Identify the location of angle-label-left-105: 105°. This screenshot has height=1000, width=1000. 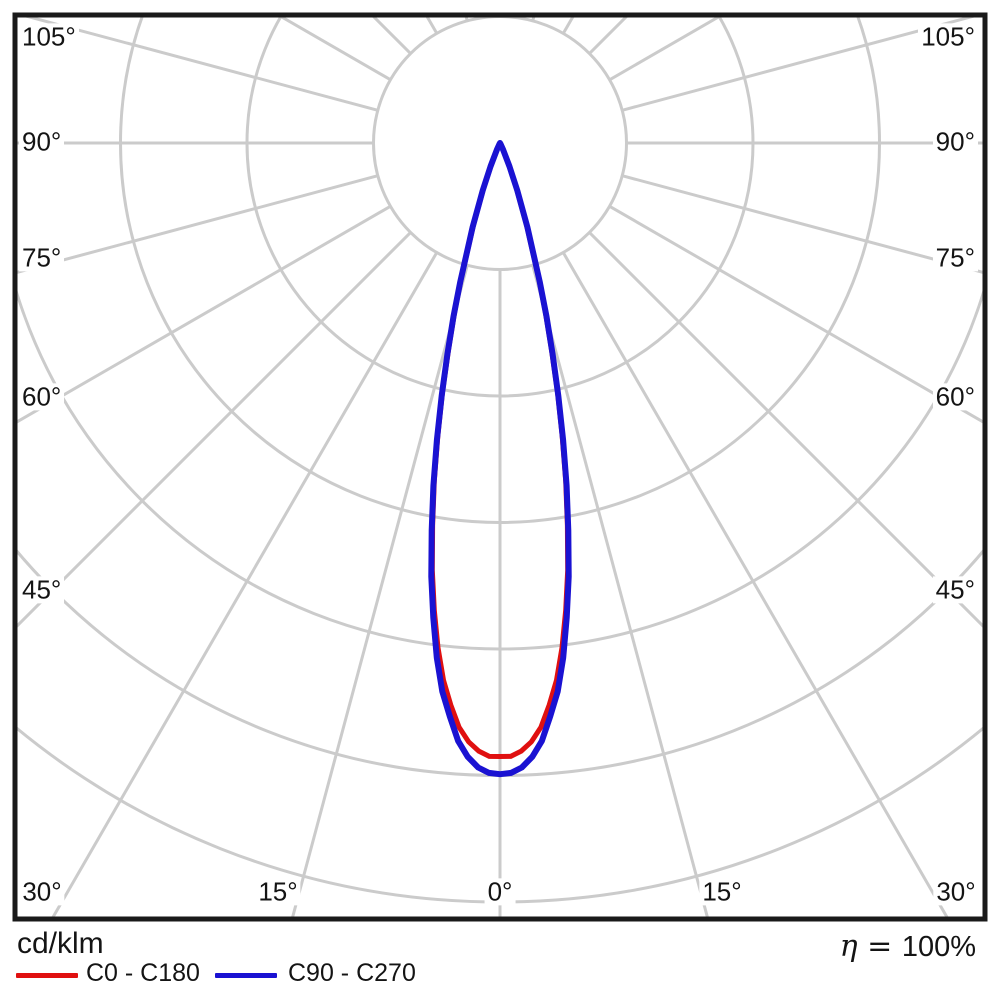
(49, 37).